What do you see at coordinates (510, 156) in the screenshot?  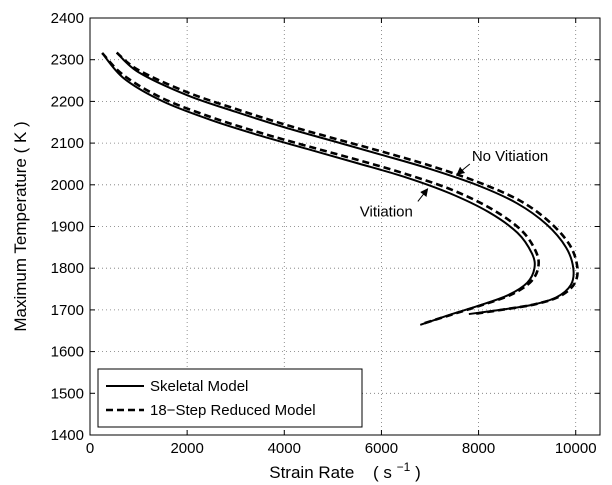 I see `annotation-label: No Vitiation` at bounding box center [510, 156].